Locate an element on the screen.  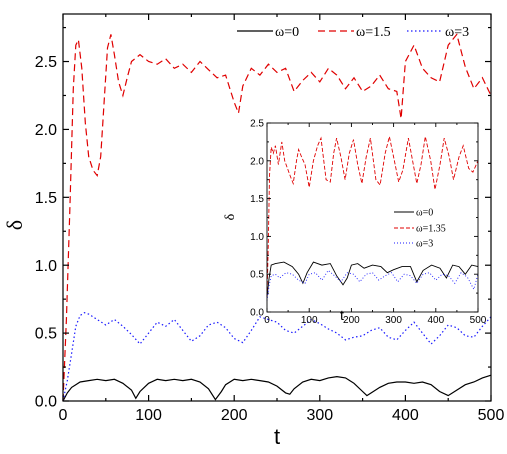
inset-y-tick-label: 0.5 is located at coordinates (257, 275).